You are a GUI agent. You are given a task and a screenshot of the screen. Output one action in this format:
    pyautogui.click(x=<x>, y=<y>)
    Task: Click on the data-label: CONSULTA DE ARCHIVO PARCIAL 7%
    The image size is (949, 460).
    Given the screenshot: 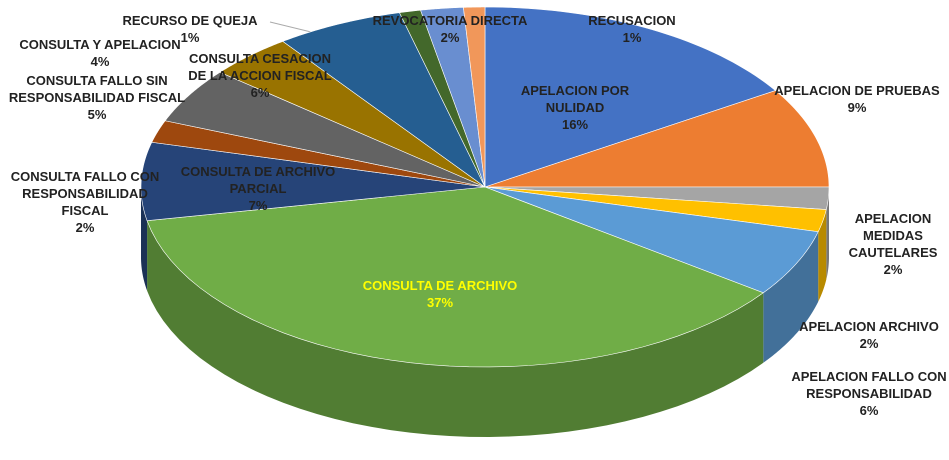 What is the action you would take?
    pyautogui.click(x=258, y=188)
    